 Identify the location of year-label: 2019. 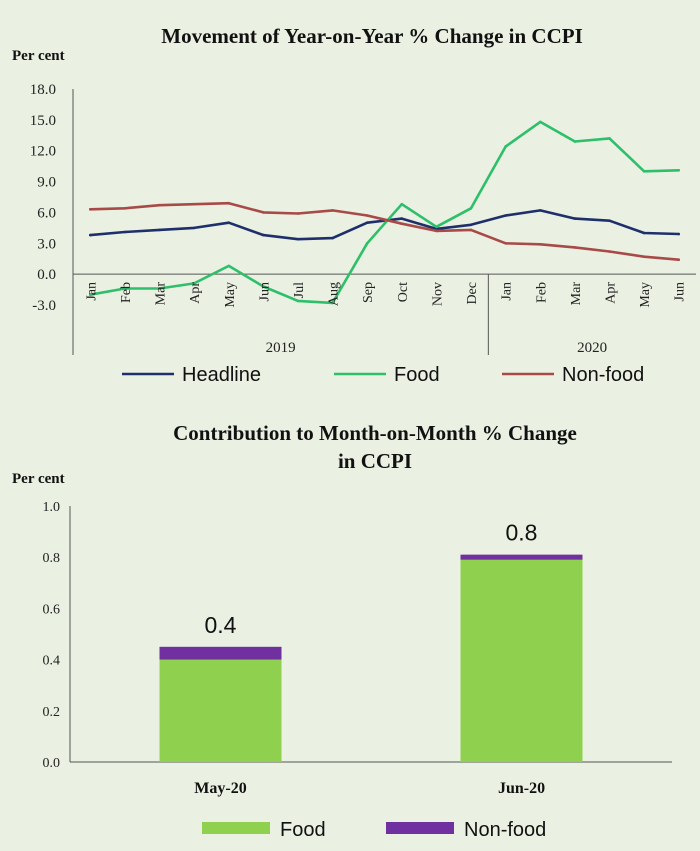
(281, 348).